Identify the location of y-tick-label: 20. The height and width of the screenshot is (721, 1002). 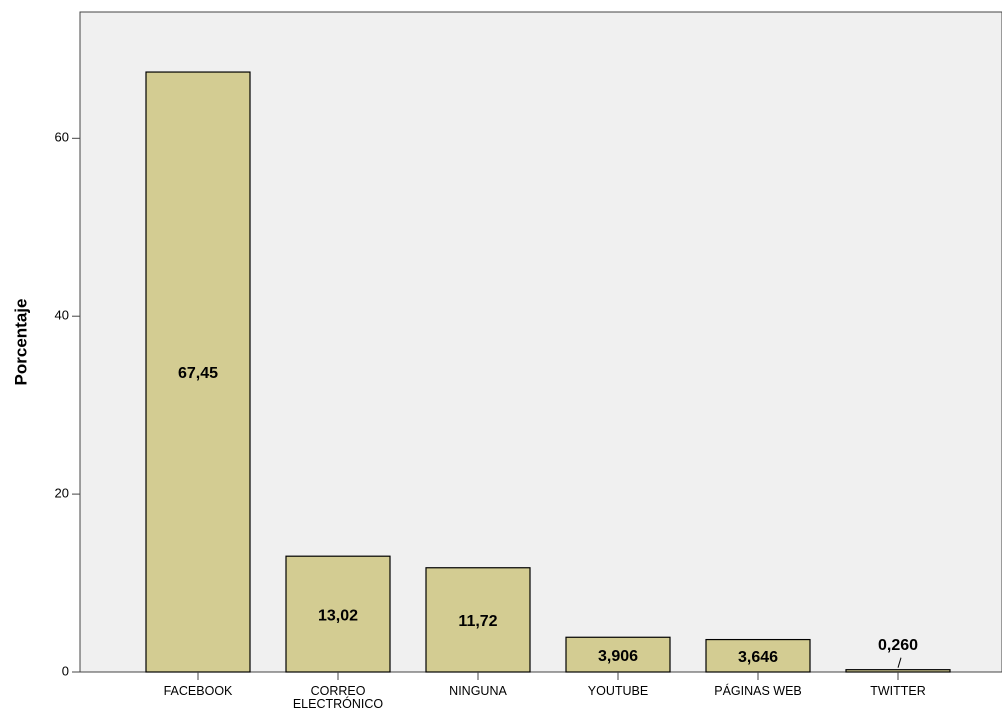
(62, 493).